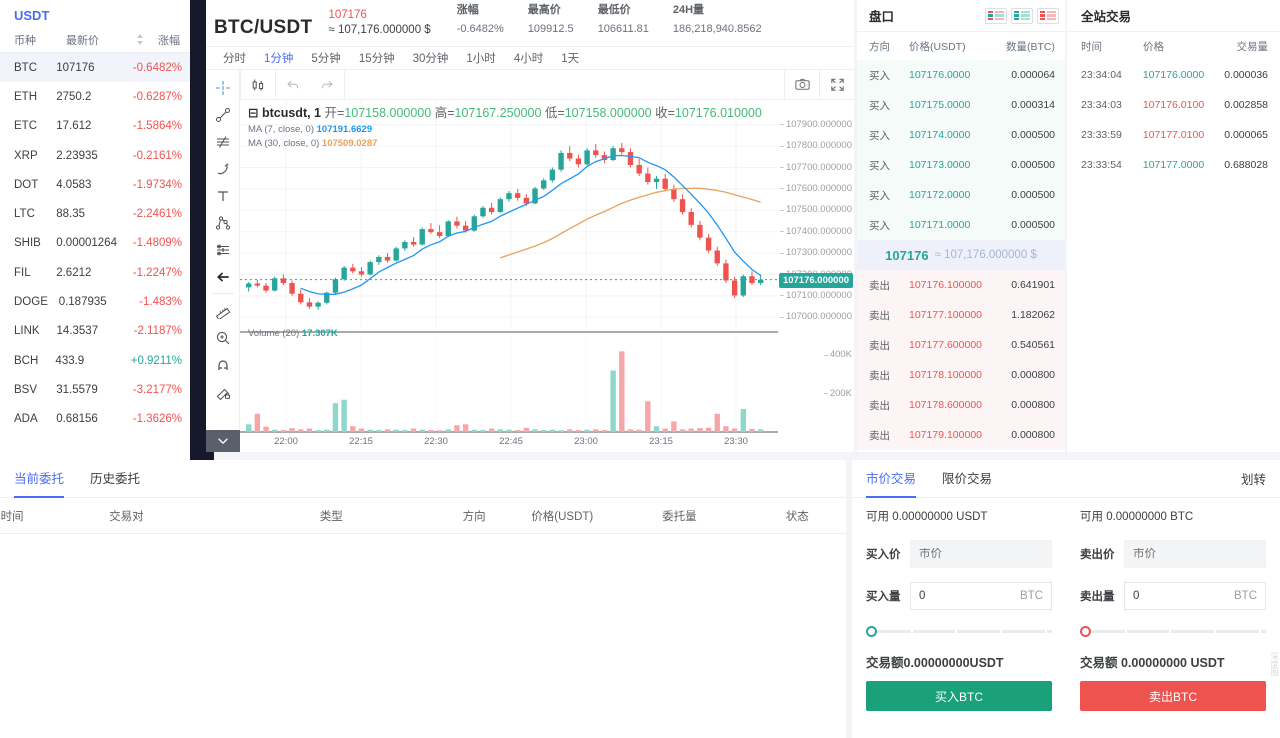 The height and width of the screenshot is (738, 1280). What do you see at coordinates (376, 59) in the screenshot?
I see `timeframe-3: 15分钟` at bounding box center [376, 59].